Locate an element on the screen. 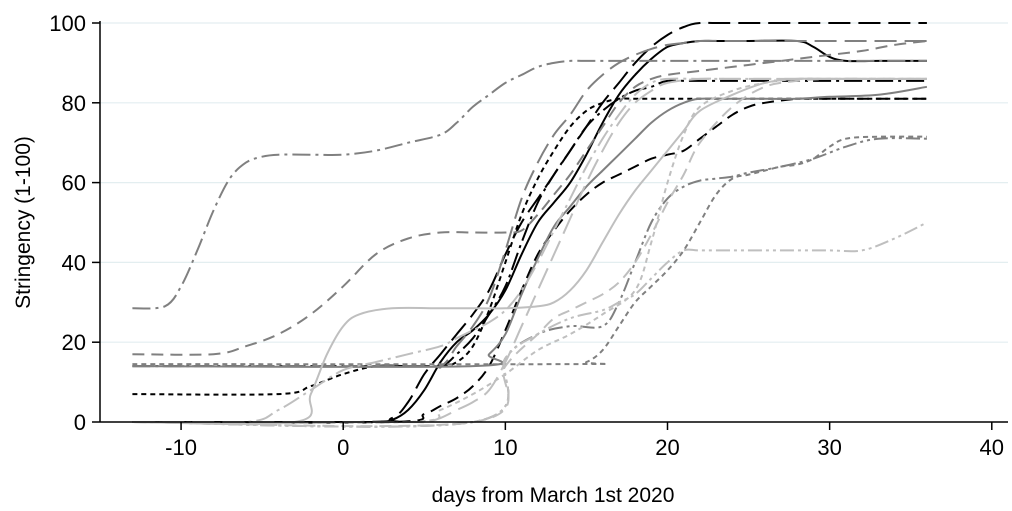  y-tick-label: 20 is located at coordinates (74, 342).